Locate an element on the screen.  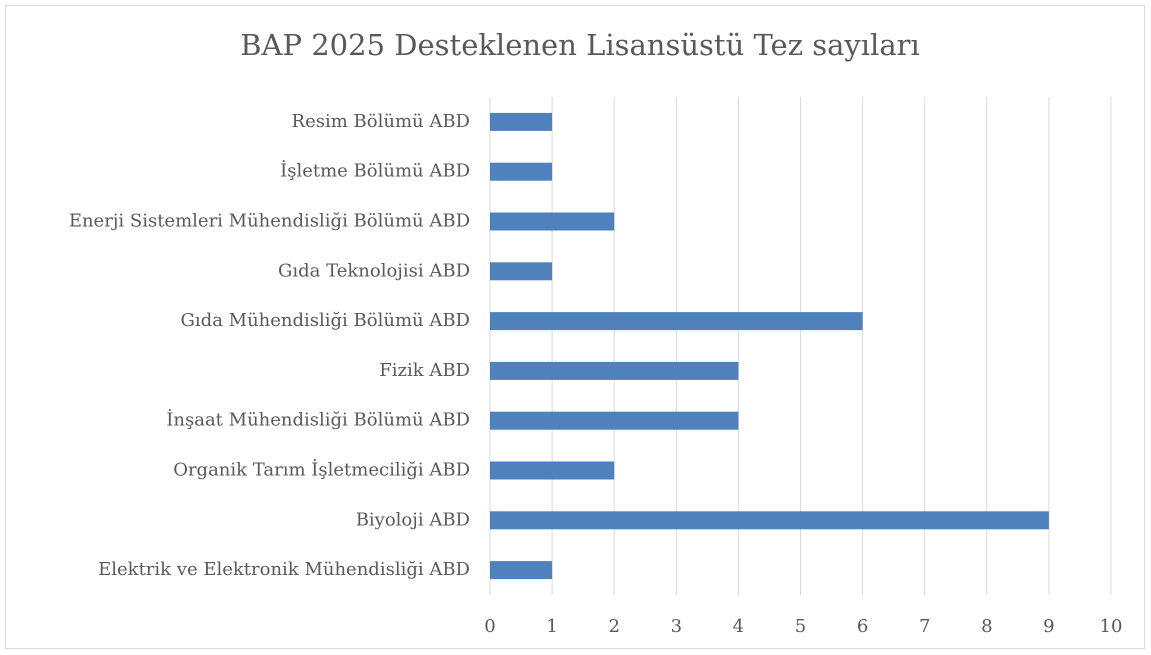
y-tick-label: İnşaat Mühendisliği Bölümü ABD is located at coordinates (318, 419).